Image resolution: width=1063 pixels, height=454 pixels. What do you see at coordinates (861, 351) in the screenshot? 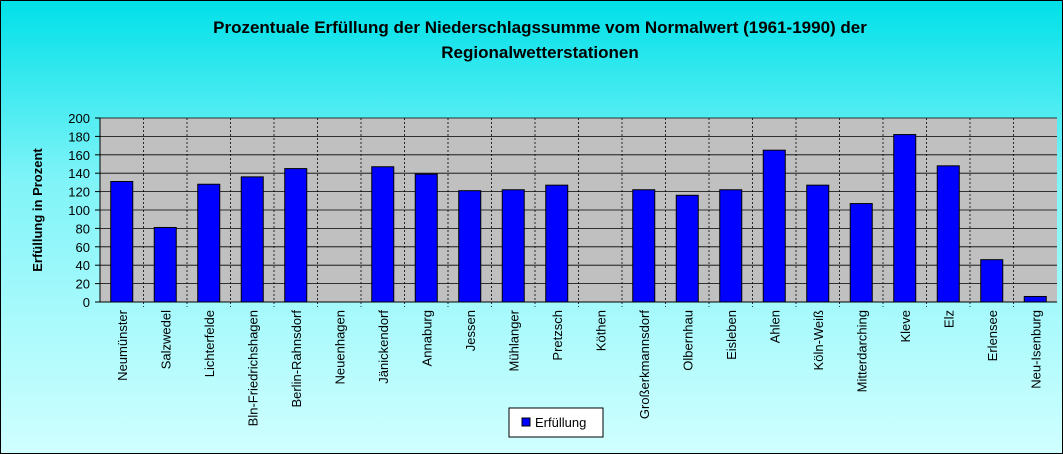
I see `x-tick-label: Mitterdarching` at bounding box center [861, 351].